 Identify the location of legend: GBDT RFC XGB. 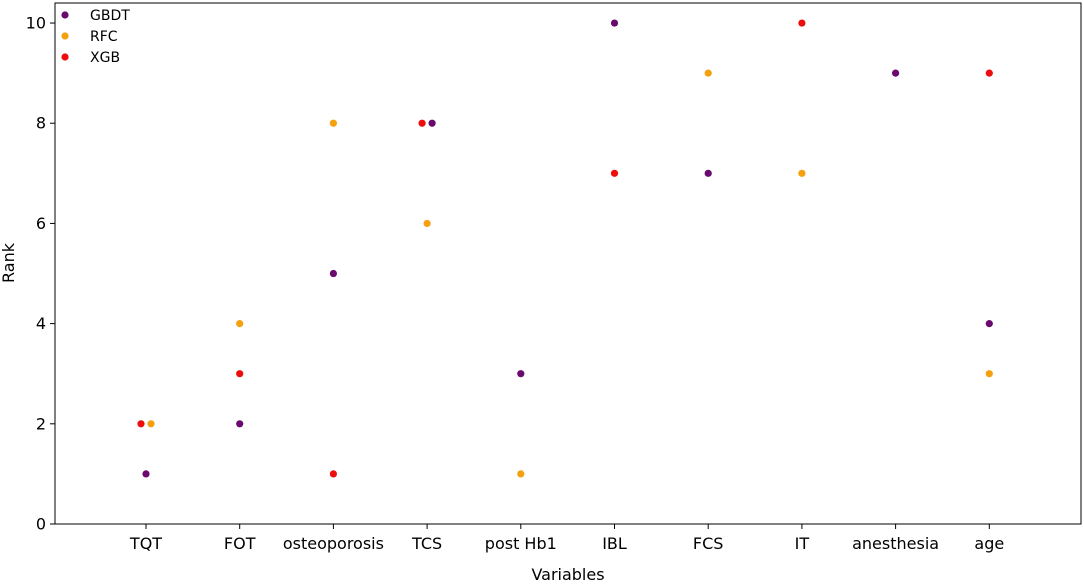
(95, 37).